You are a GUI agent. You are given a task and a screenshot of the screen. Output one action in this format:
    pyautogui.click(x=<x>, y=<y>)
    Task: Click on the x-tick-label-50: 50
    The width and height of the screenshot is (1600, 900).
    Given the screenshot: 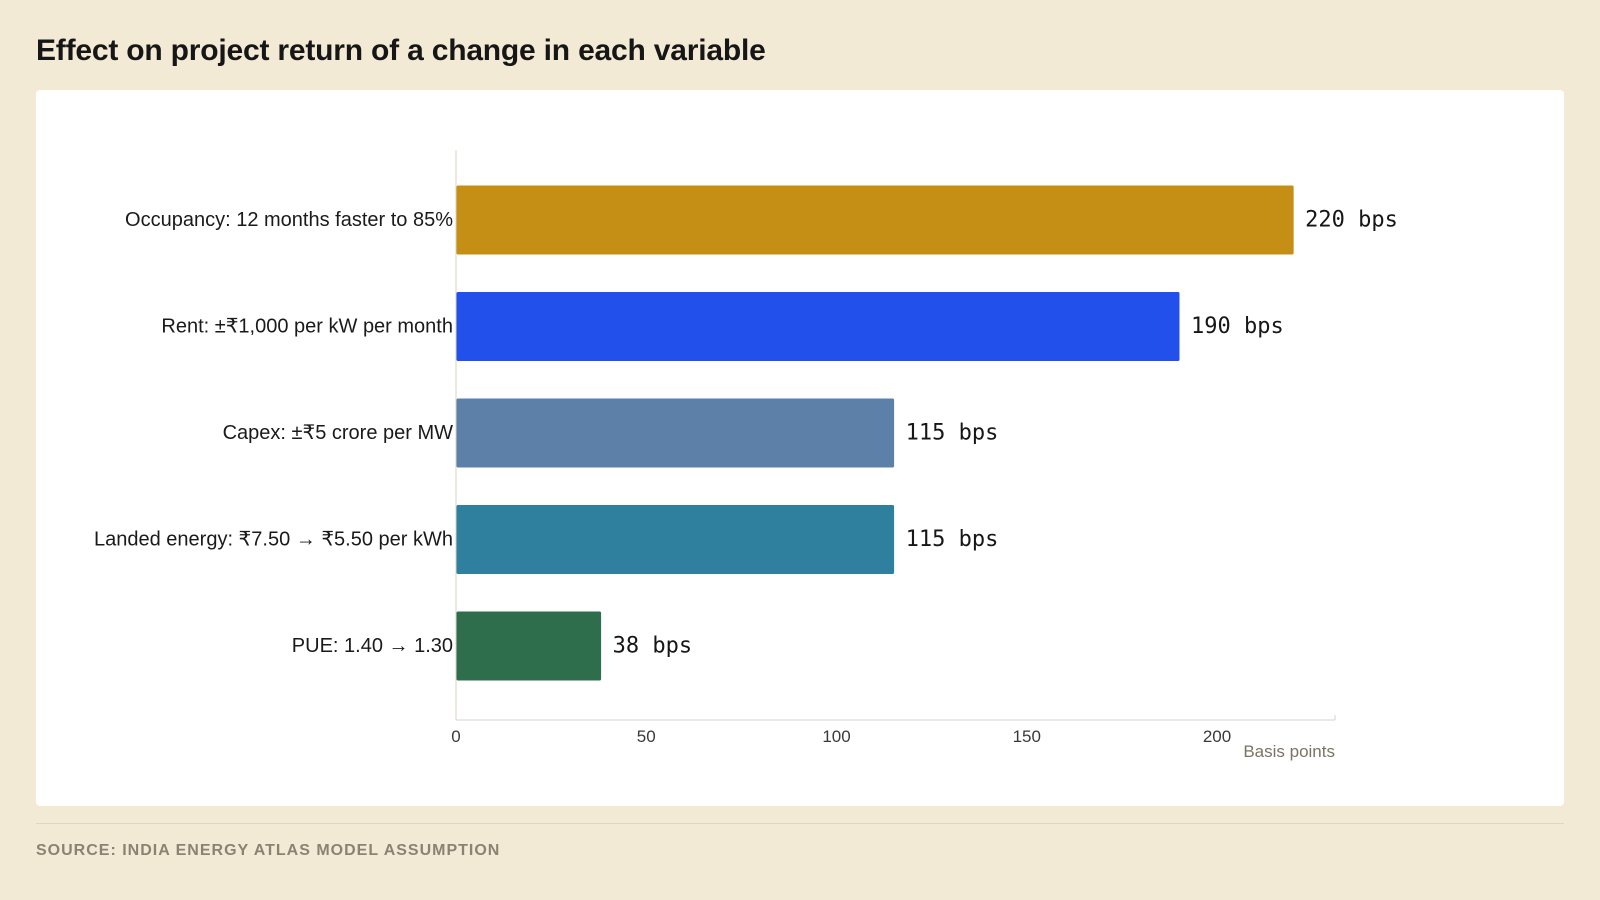 What is the action you would take?
    pyautogui.click(x=646, y=736)
    